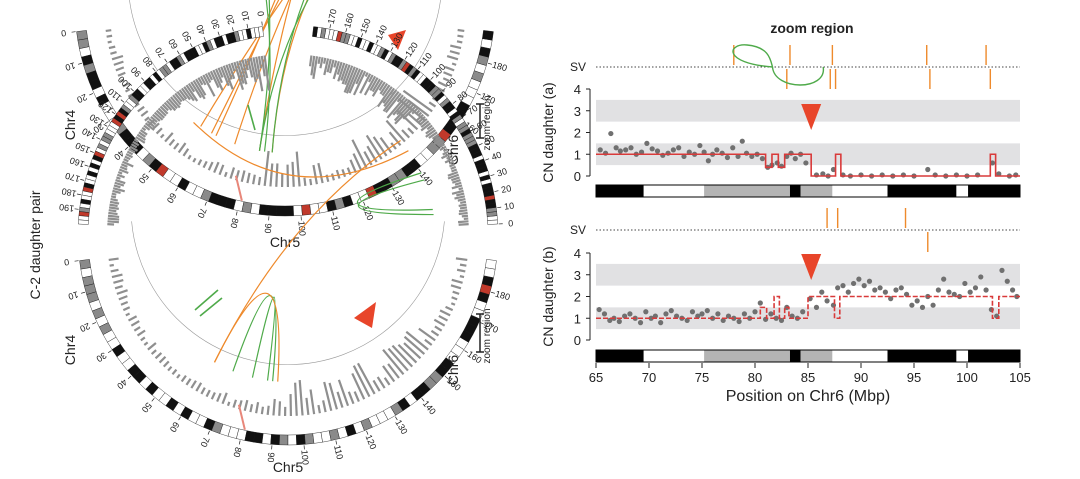 This screenshot has width=1080, height=479. I want to click on panel-b-y-tick-label: 2, so click(577, 297).